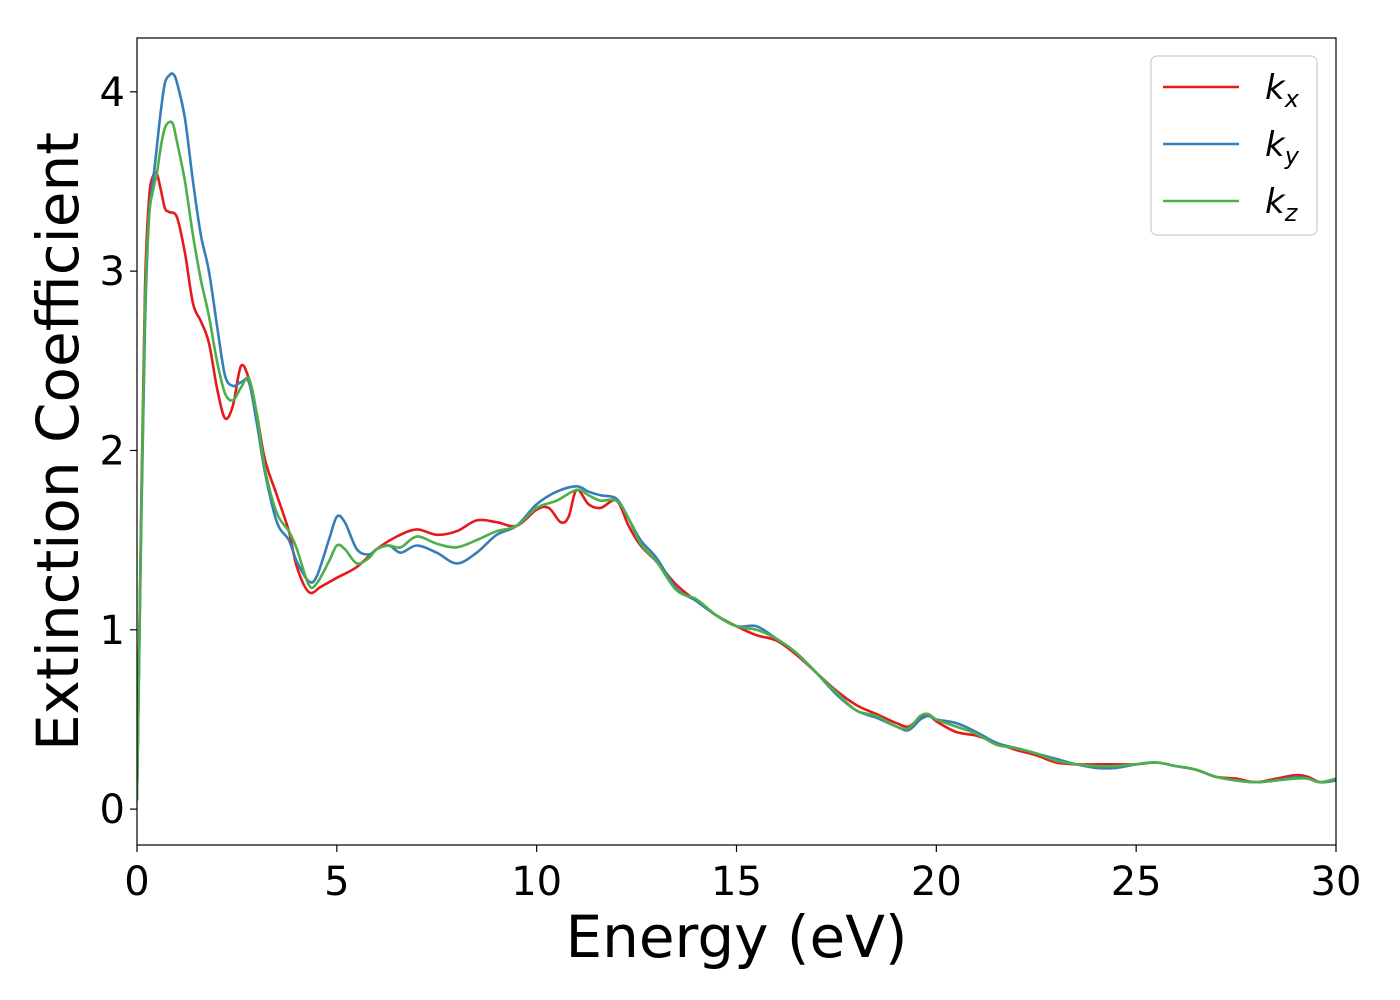 This screenshot has height=1000, width=1400. Describe the element at coordinates (112, 451) in the screenshot. I see `y-tick-label: 2` at that location.